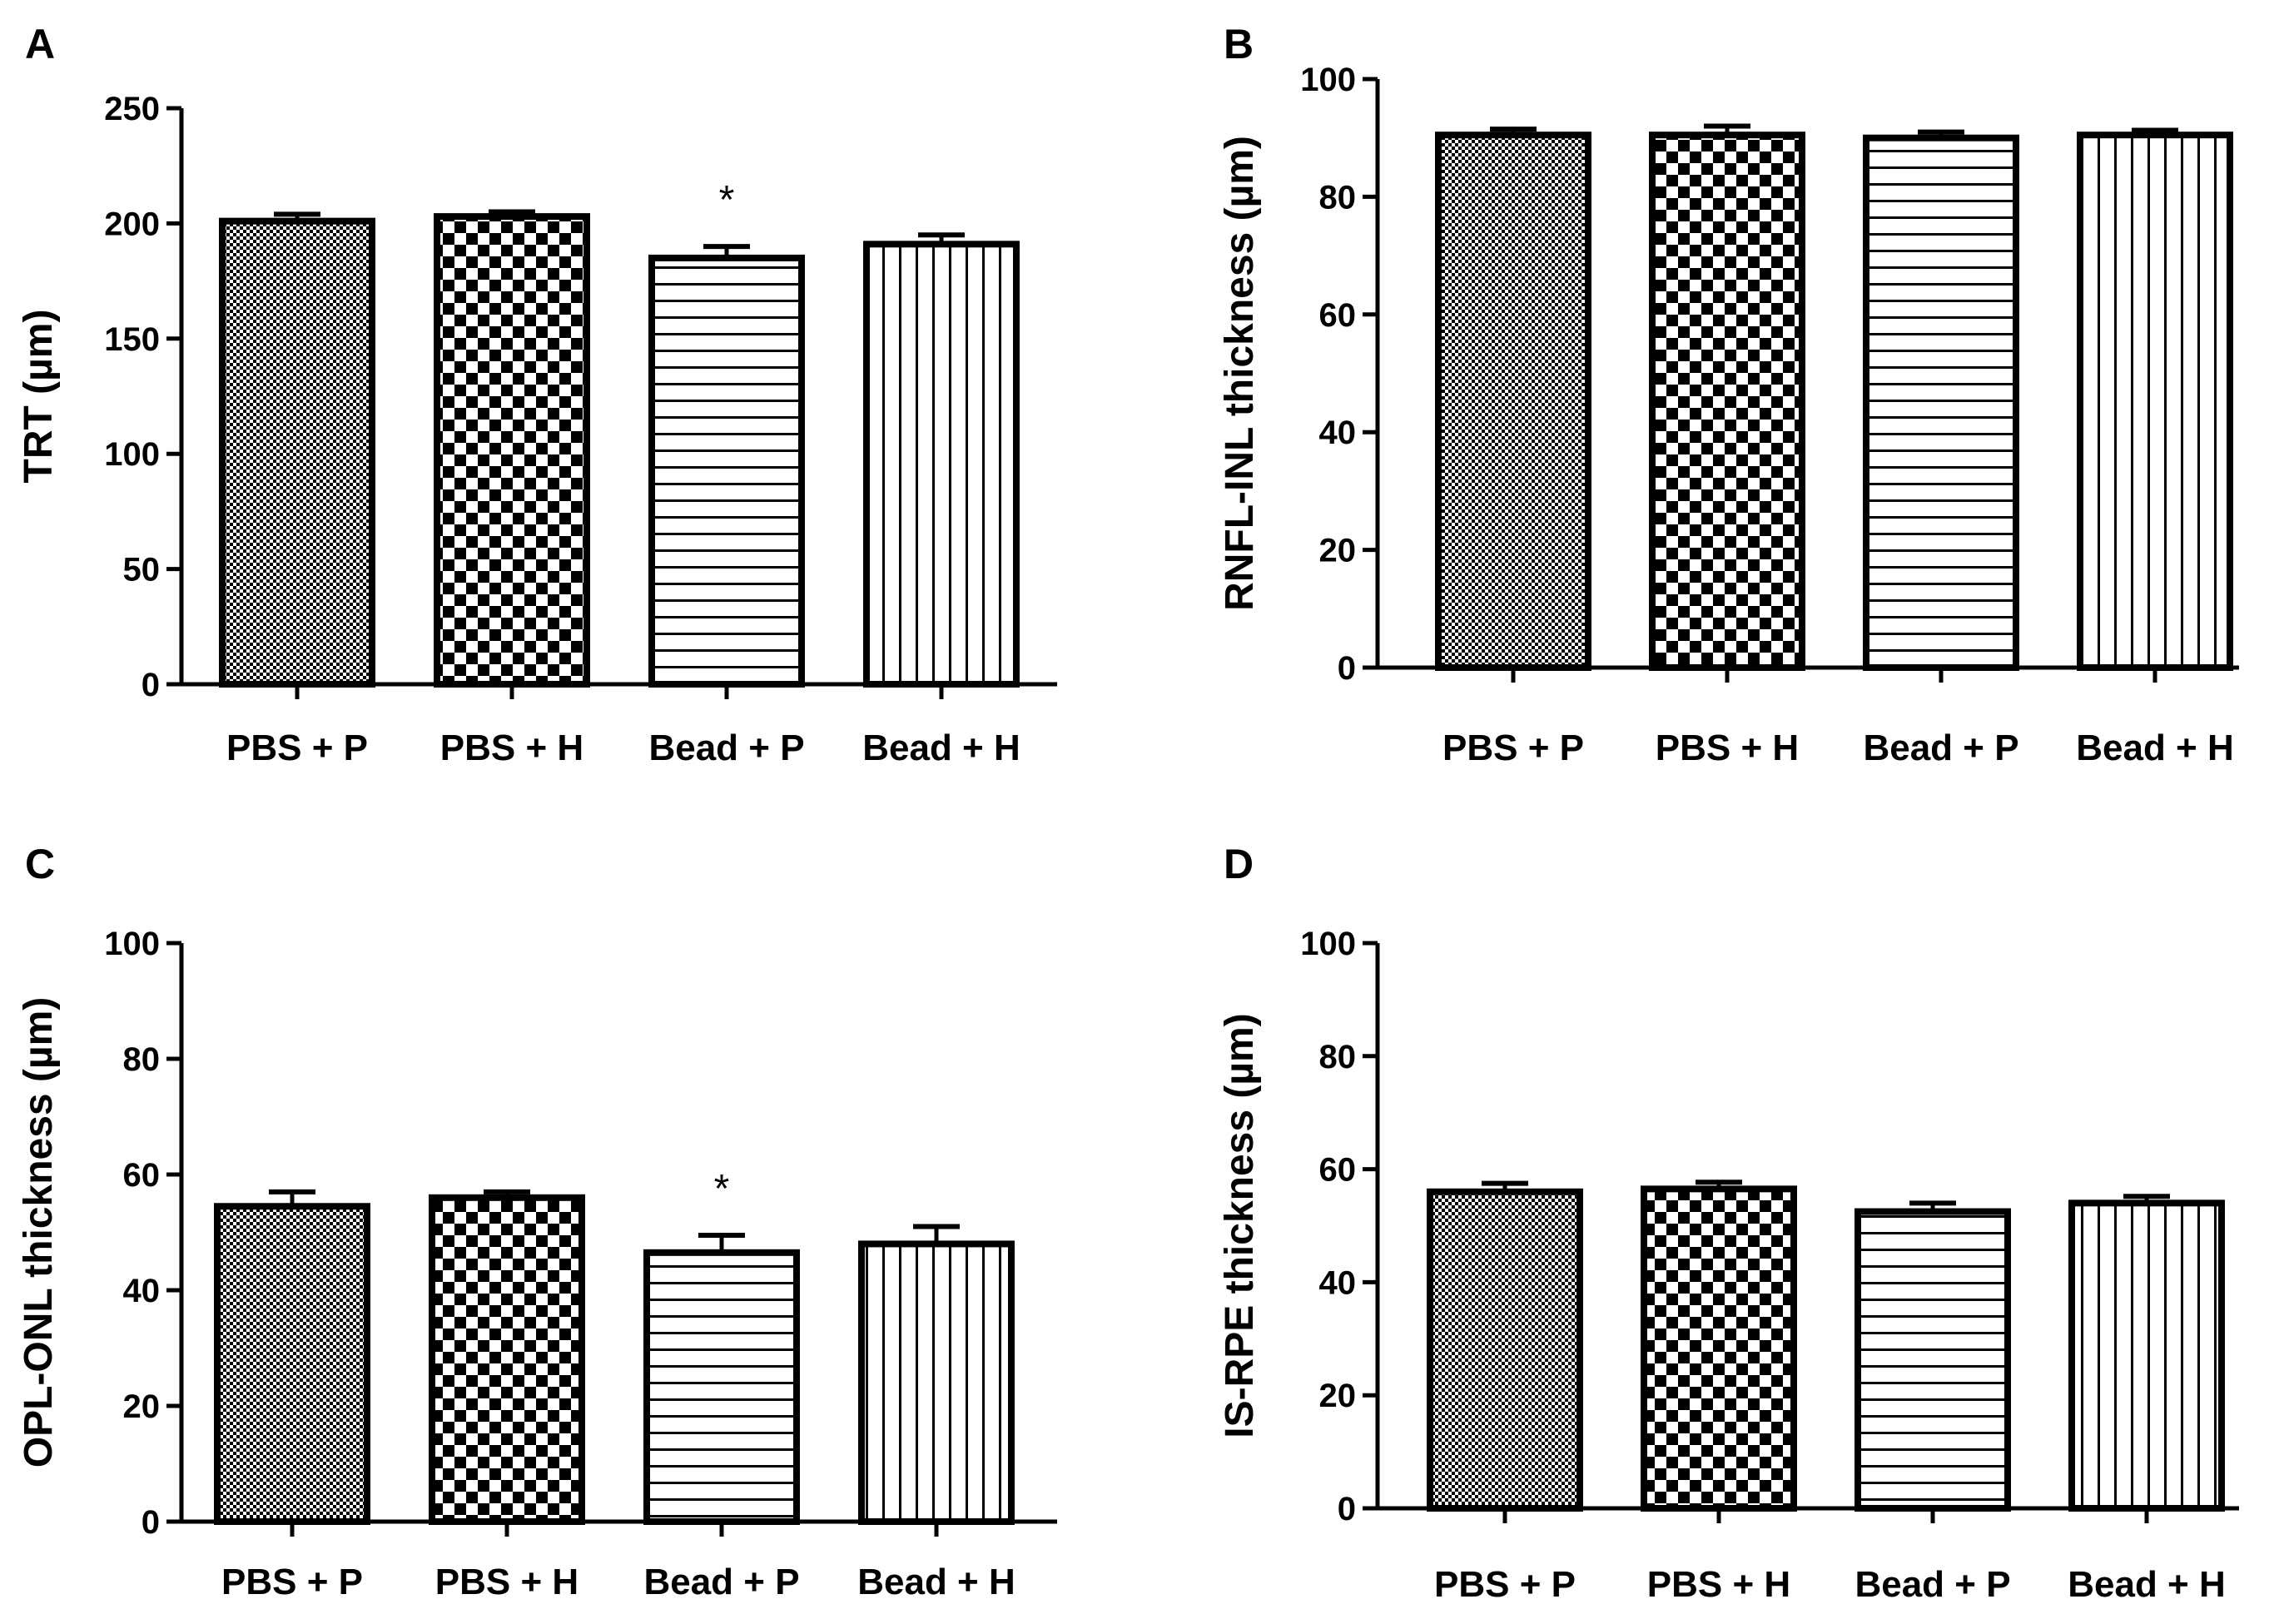 Image resolution: width=2284 pixels, height=1624 pixels. Describe the element at coordinates (132, 224) in the screenshot. I see `y-tick-label: 200` at that location.